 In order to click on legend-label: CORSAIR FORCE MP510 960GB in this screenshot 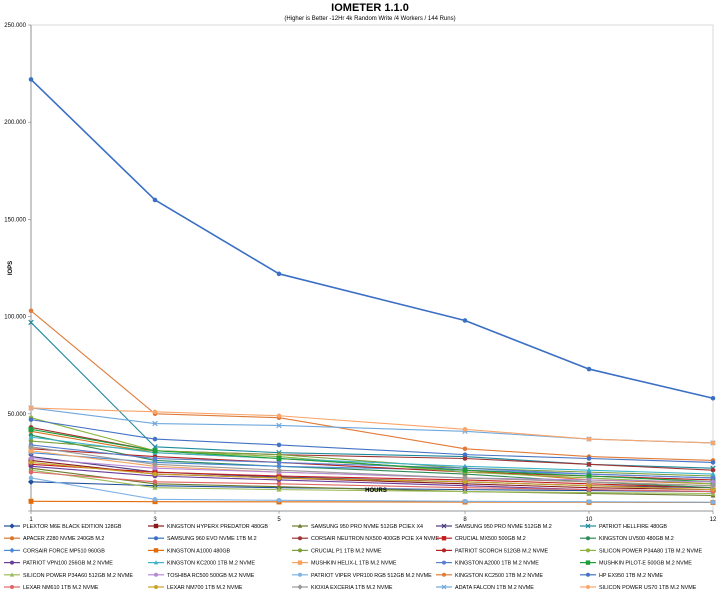, I will do `click(64, 551)`.